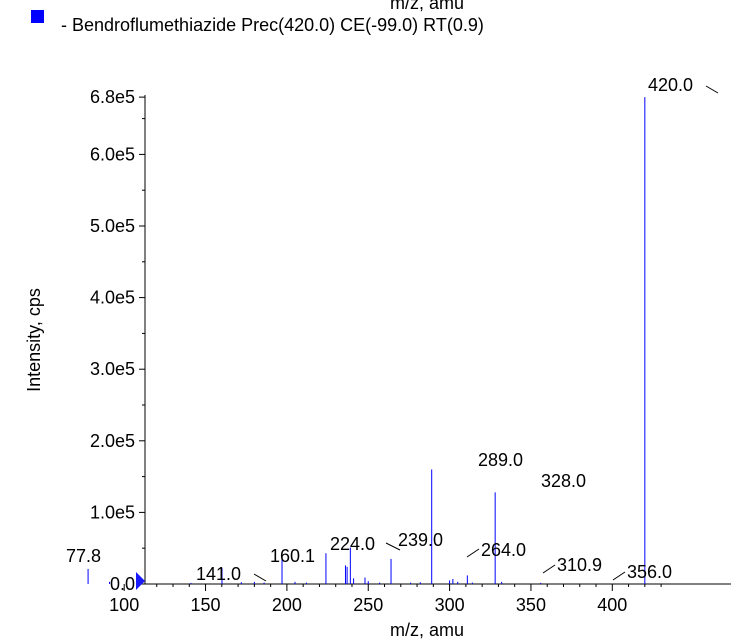 Image resolution: width=731 pixels, height=643 pixels. I want to click on y-axis-title: Intensity, cps, so click(34, 340).